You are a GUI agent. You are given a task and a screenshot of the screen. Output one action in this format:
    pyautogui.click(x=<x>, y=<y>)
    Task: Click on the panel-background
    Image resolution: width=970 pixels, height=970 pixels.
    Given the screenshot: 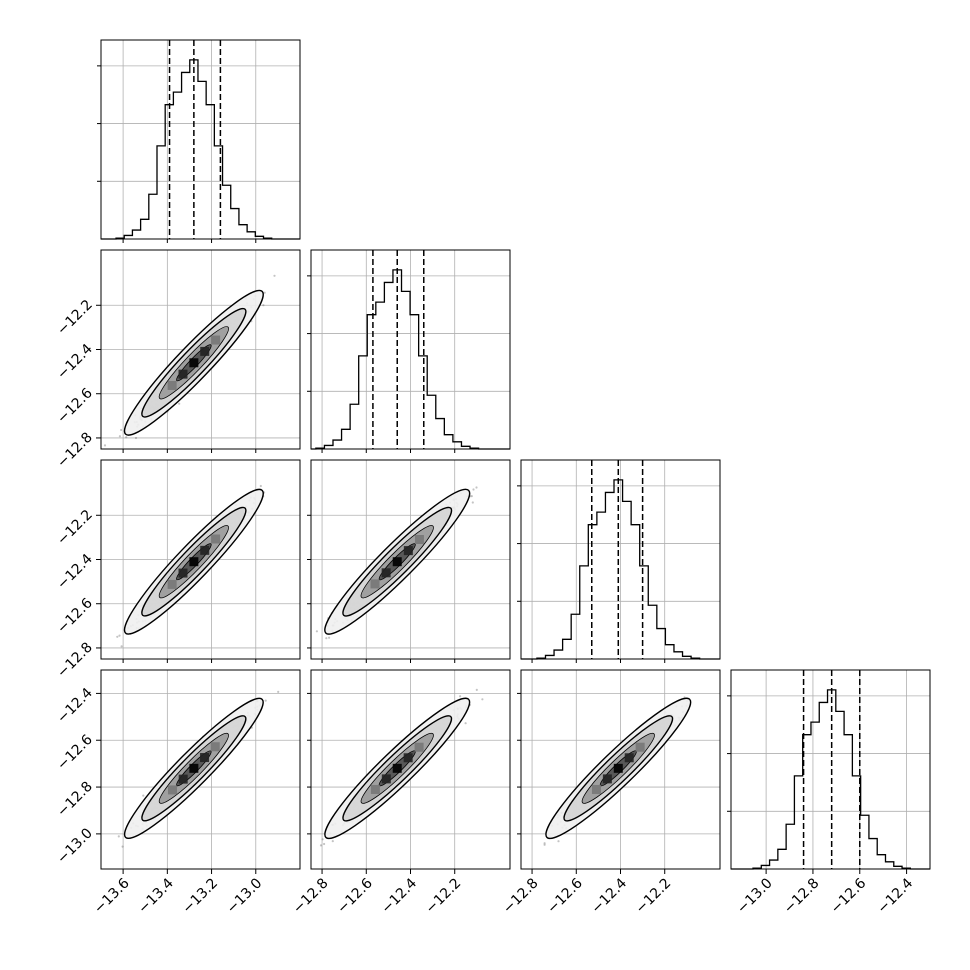 What is the action you would take?
    pyautogui.click(x=200, y=139)
    